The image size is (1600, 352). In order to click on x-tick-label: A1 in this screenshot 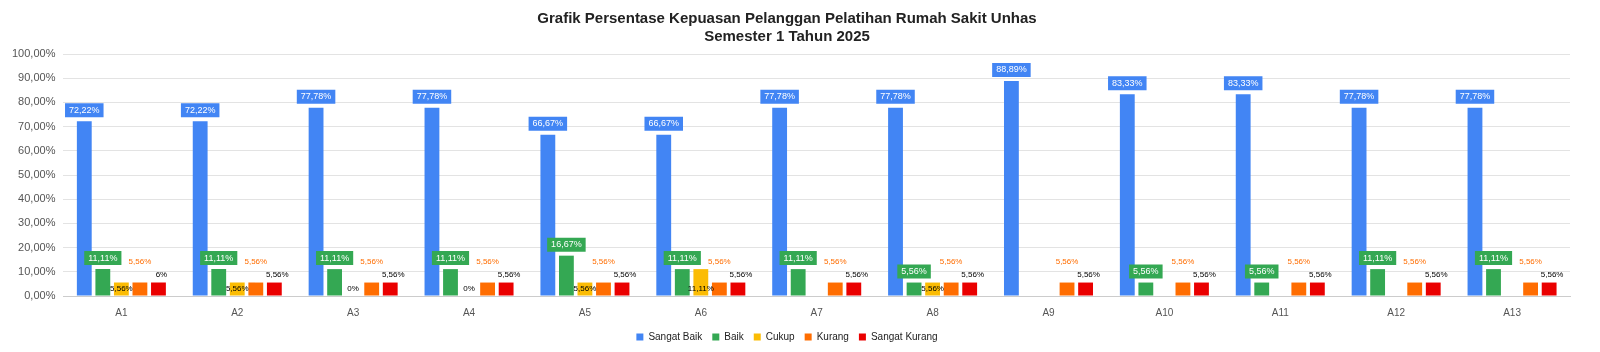, I will do `click(121, 312)`.